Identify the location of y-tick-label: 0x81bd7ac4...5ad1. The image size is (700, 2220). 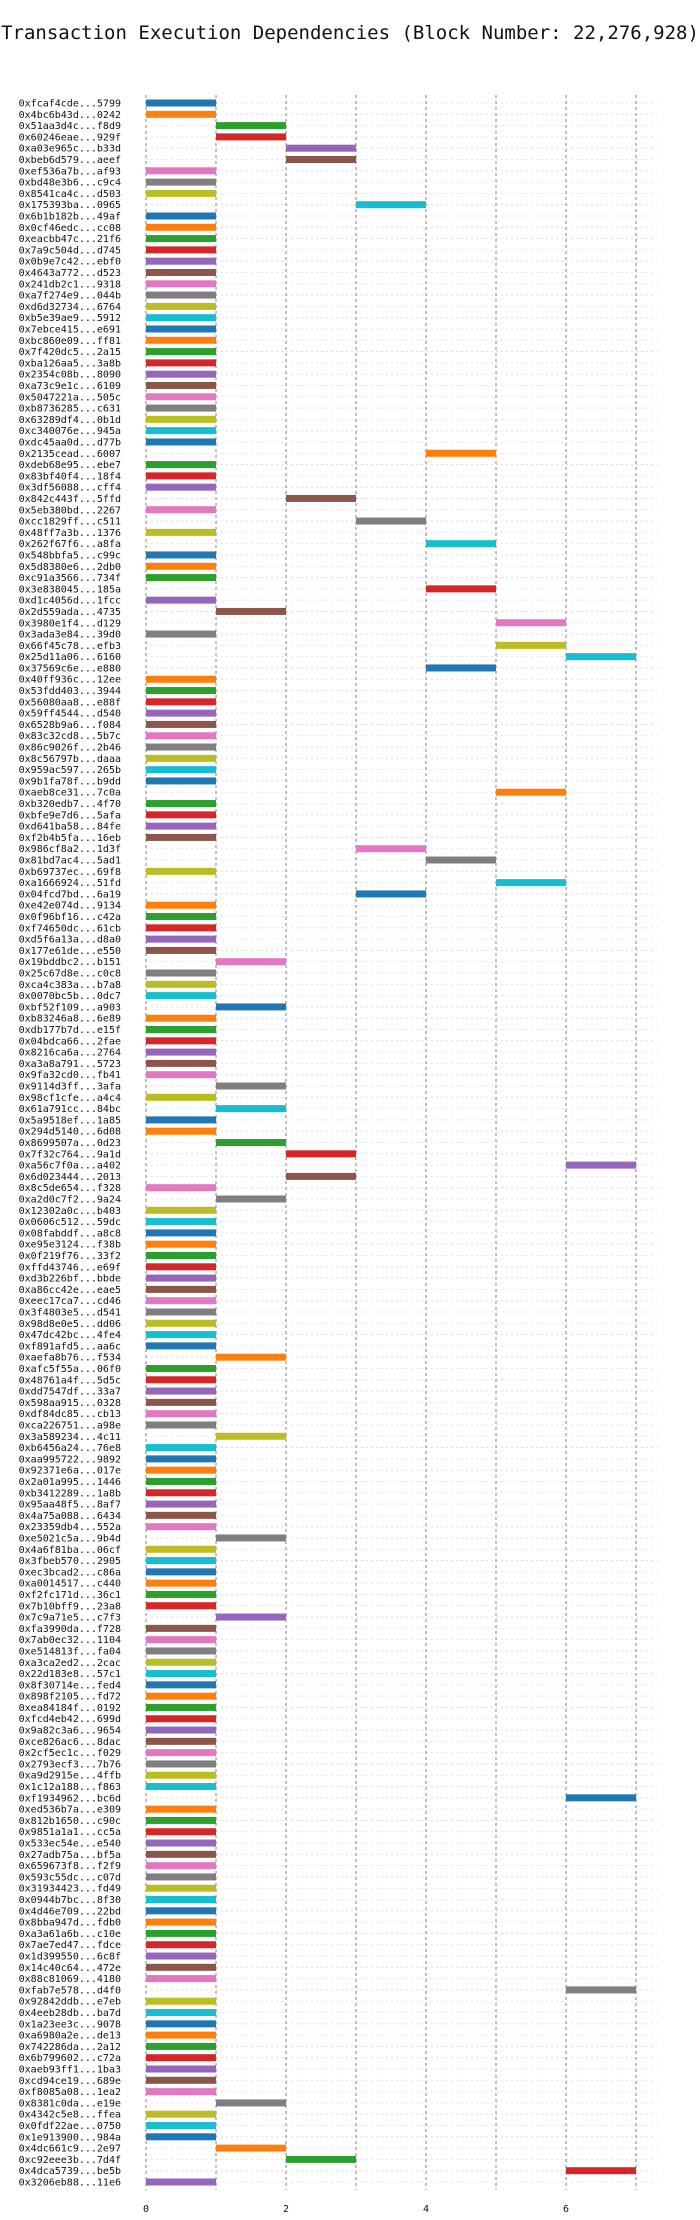
(70, 861).